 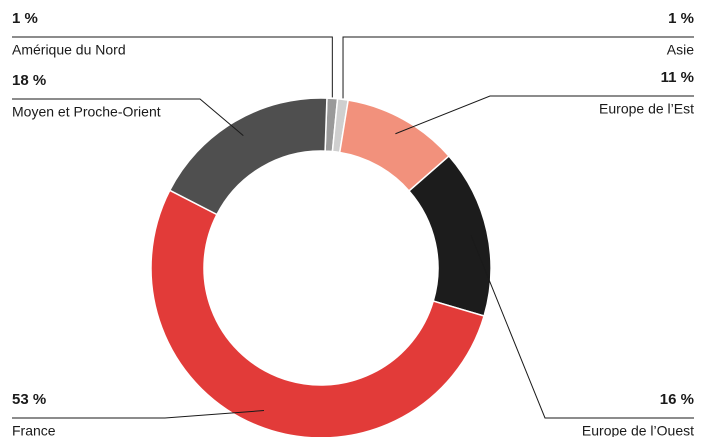 I want to click on category-label: France, so click(x=34, y=430).